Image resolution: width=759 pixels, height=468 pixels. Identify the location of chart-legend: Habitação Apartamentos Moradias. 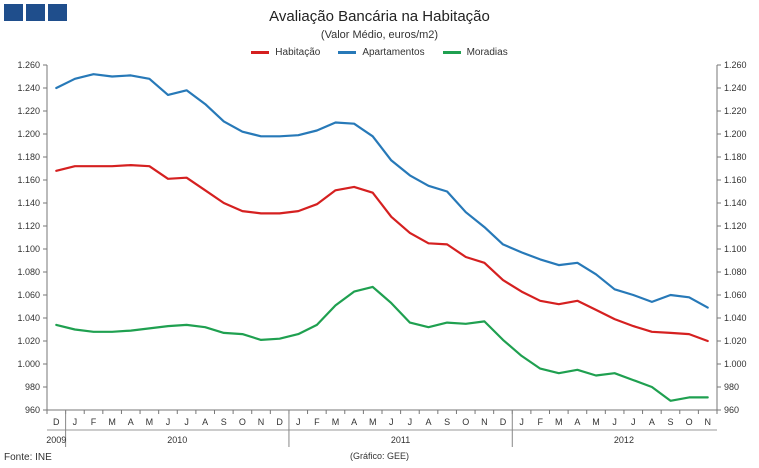
(379, 52).